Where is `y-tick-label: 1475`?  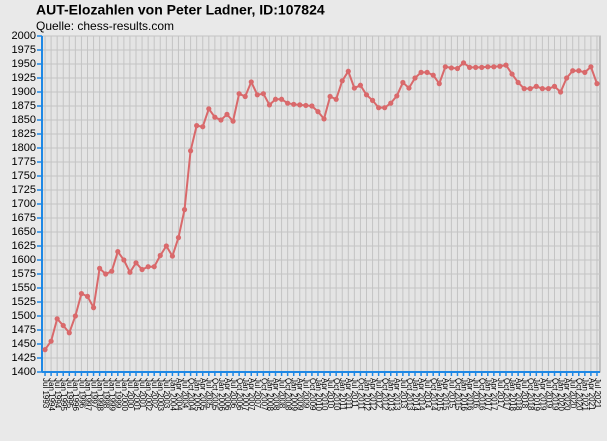
y-tick-label: 1475 is located at coordinates (24, 330).